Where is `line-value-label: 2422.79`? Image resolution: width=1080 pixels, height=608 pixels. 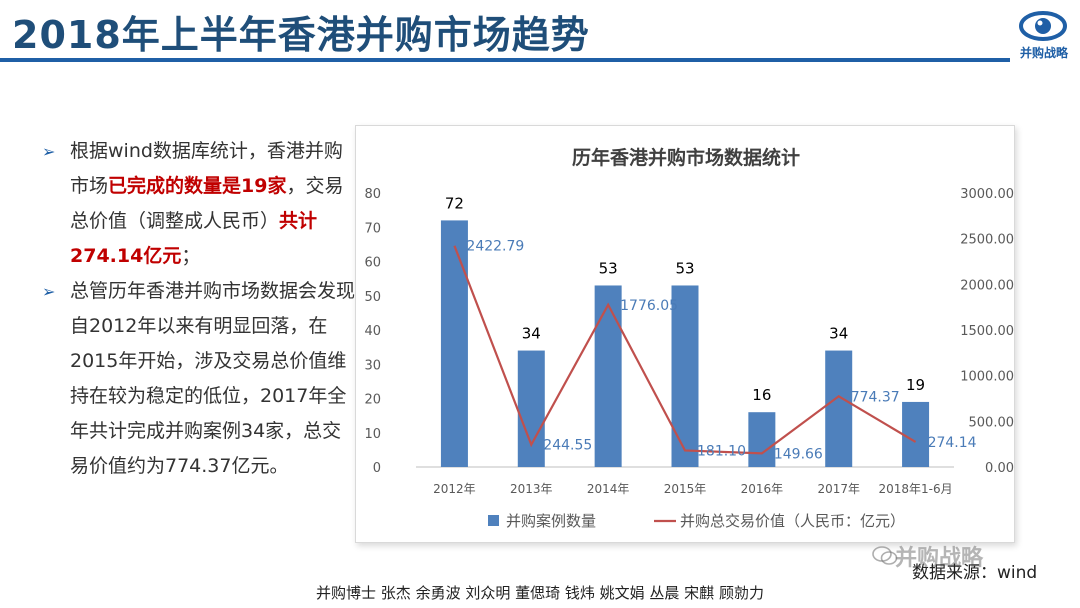
line-value-label: 2422.79 is located at coordinates (495, 247).